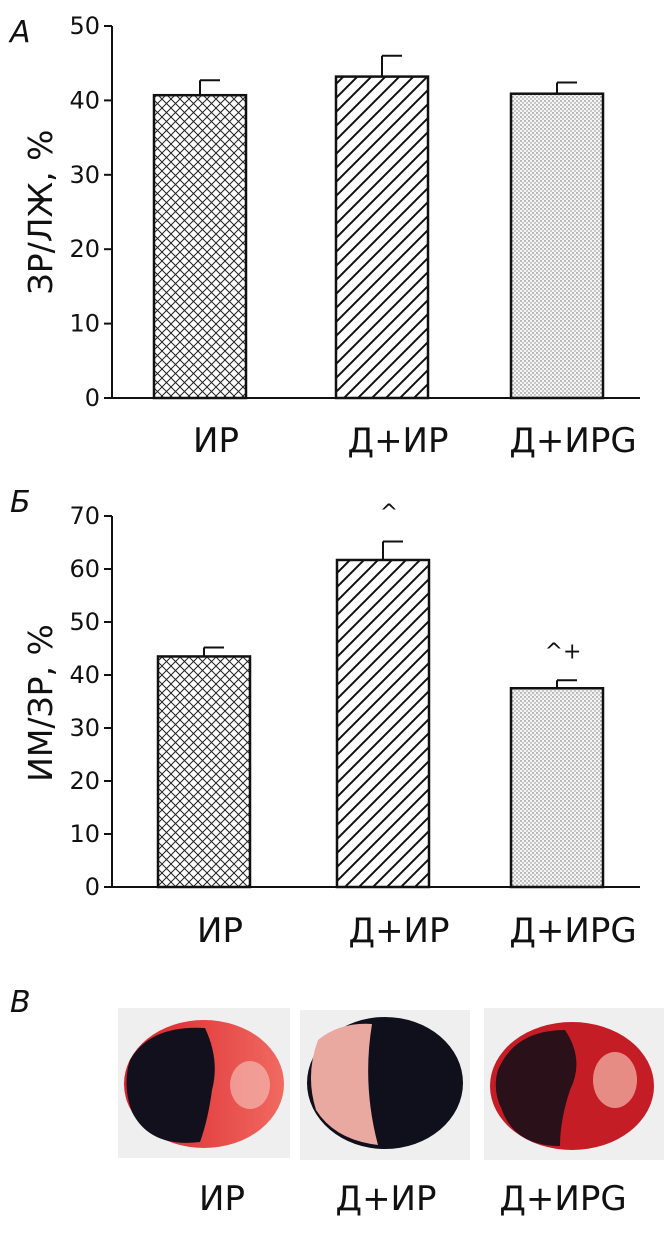  What do you see at coordinates (386, 1199) in the screenshot?
I see `photo-label-2: Д+ИР` at bounding box center [386, 1199].